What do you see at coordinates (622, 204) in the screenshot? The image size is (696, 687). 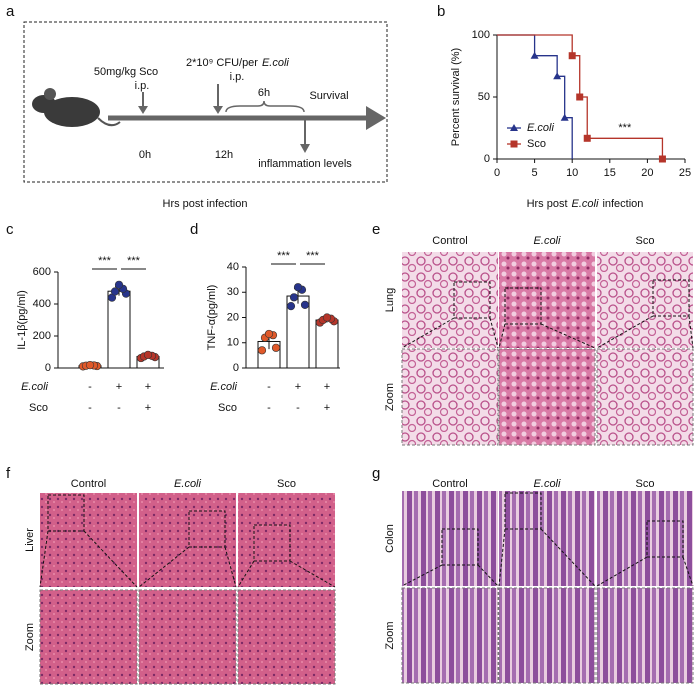 I see `x-axis-label-part: infection` at bounding box center [622, 204].